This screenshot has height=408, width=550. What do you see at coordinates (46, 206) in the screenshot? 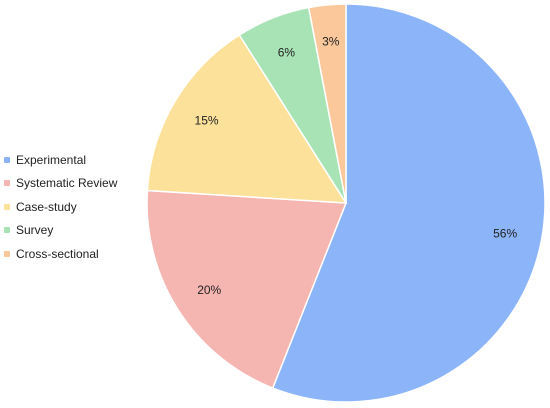
I see `legend-label: Case-study` at bounding box center [46, 206].